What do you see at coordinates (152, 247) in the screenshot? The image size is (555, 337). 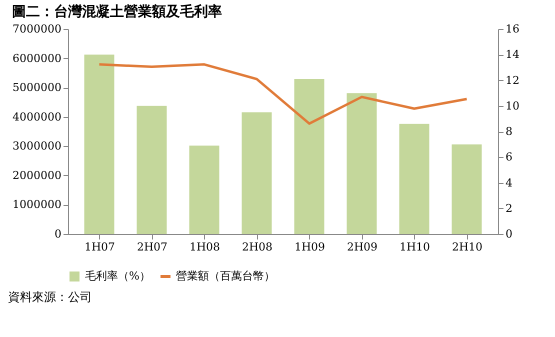 I see `x-tick-label: 2H07` at bounding box center [152, 247].